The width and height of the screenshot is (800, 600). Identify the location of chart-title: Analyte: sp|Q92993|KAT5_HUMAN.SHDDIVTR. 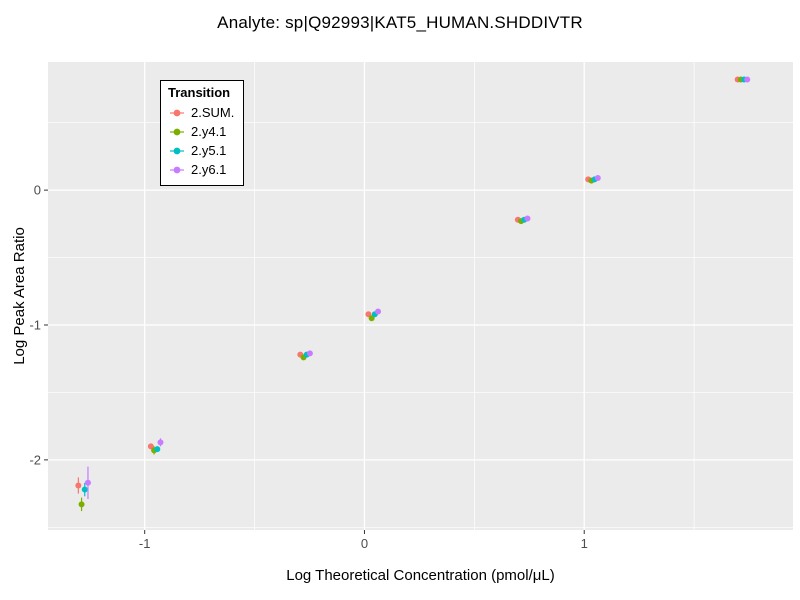
(400, 22).